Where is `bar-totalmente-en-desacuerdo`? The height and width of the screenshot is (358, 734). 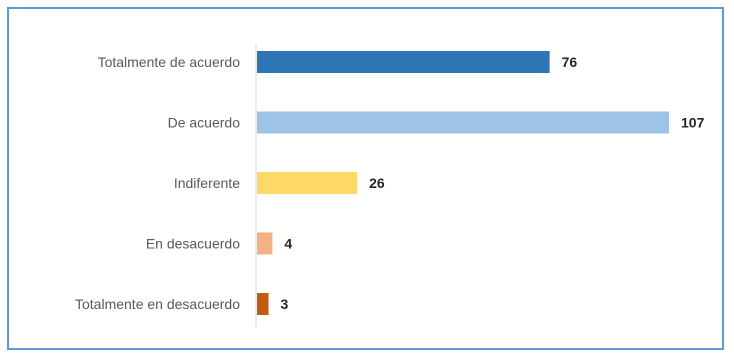 bar-totalmente-en-desacuerdo is located at coordinates (263, 304).